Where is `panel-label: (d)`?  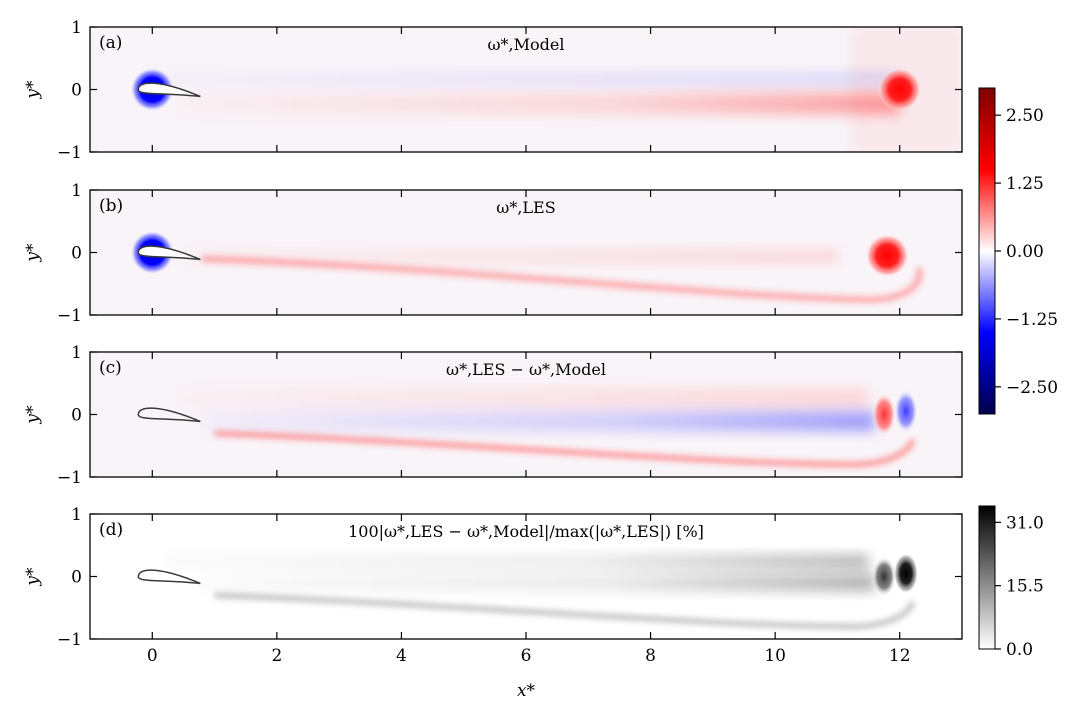 panel-label: (d) is located at coordinates (111, 530).